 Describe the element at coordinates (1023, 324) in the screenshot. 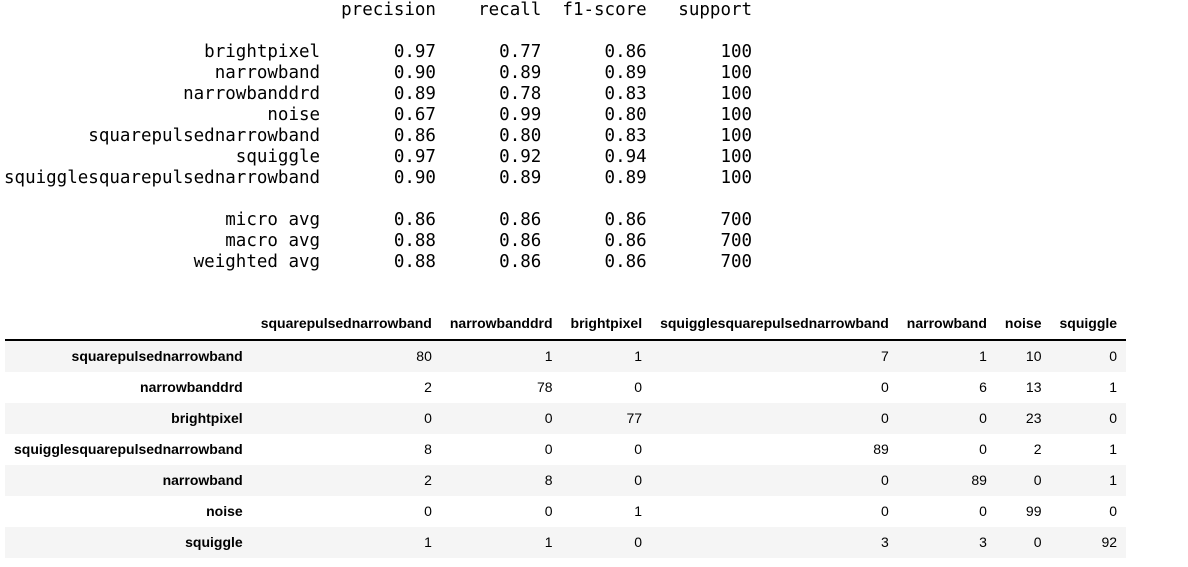

I see `column-header: noise` at that location.